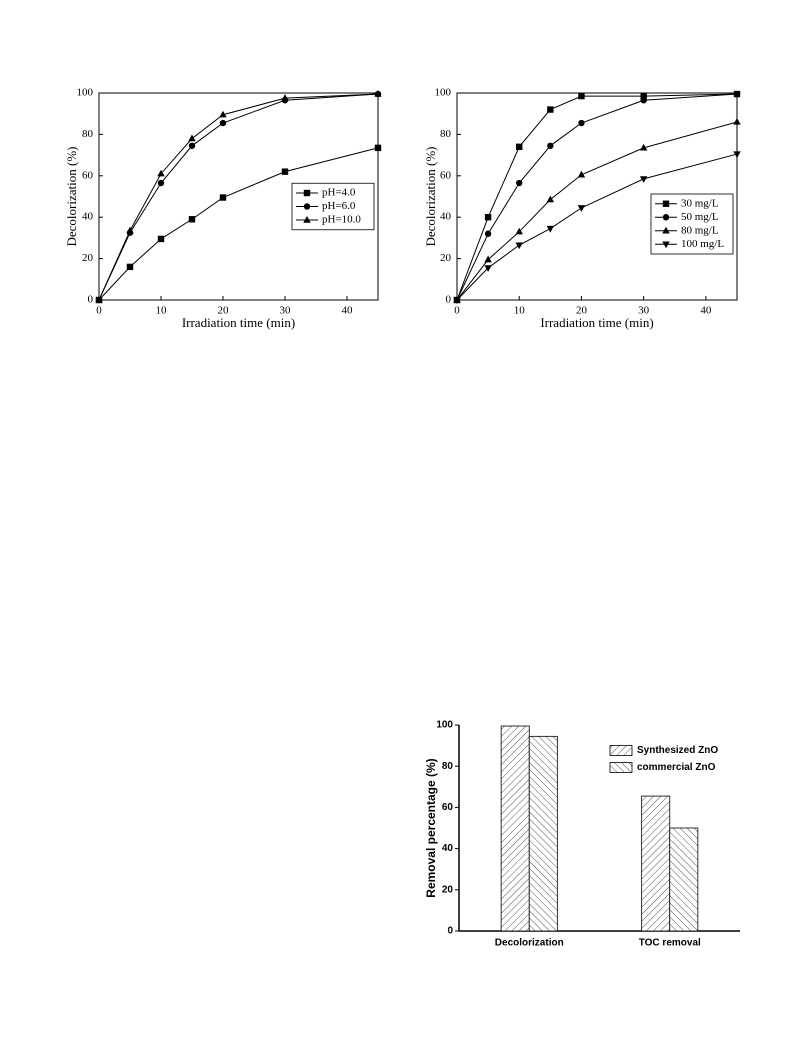 This screenshot has width=793, height=1057. What do you see at coordinates (700, 203) in the screenshot?
I see `legend-label: 30 mg/L` at bounding box center [700, 203].